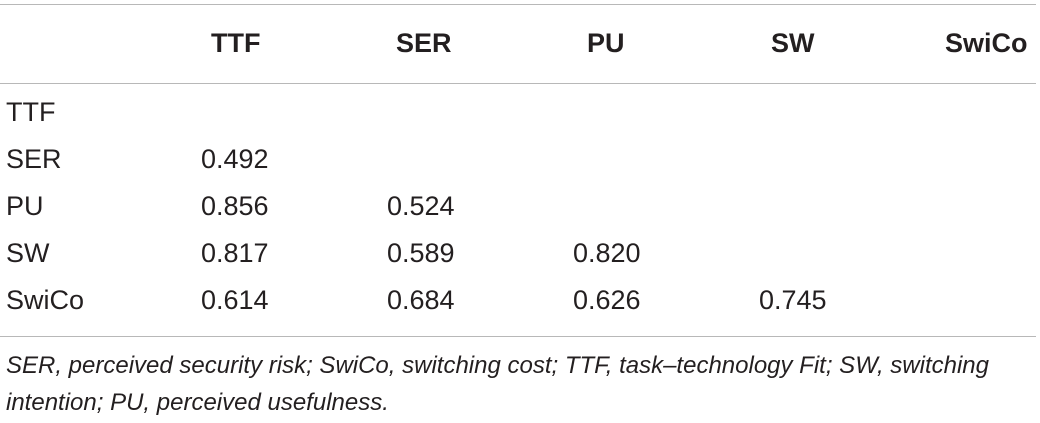 The height and width of the screenshot is (423, 1040). I want to click on table-cell: 0.856, so click(235, 206).